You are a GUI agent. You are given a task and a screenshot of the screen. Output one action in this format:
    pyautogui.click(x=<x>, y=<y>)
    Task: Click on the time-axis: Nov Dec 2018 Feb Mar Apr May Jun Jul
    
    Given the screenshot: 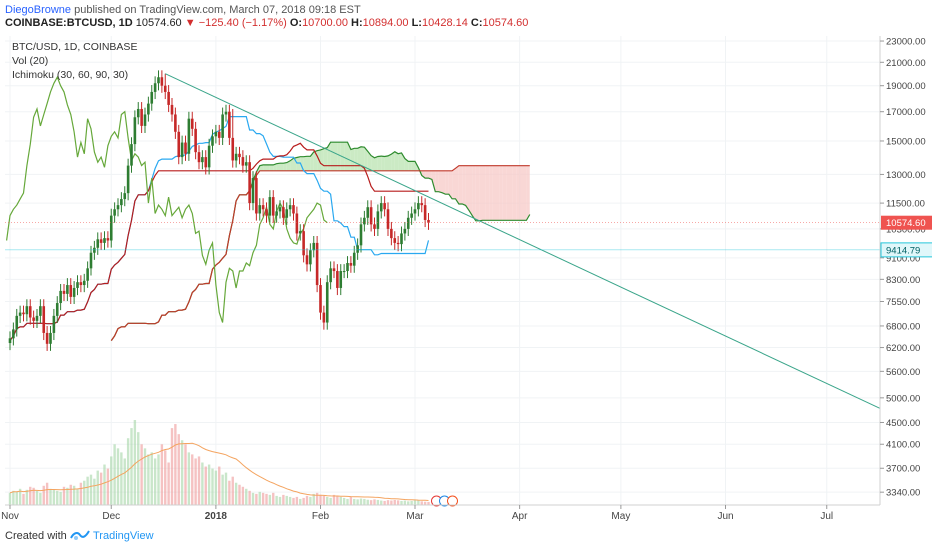 What is the action you would take?
    pyautogui.click(x=440, y=513)
    